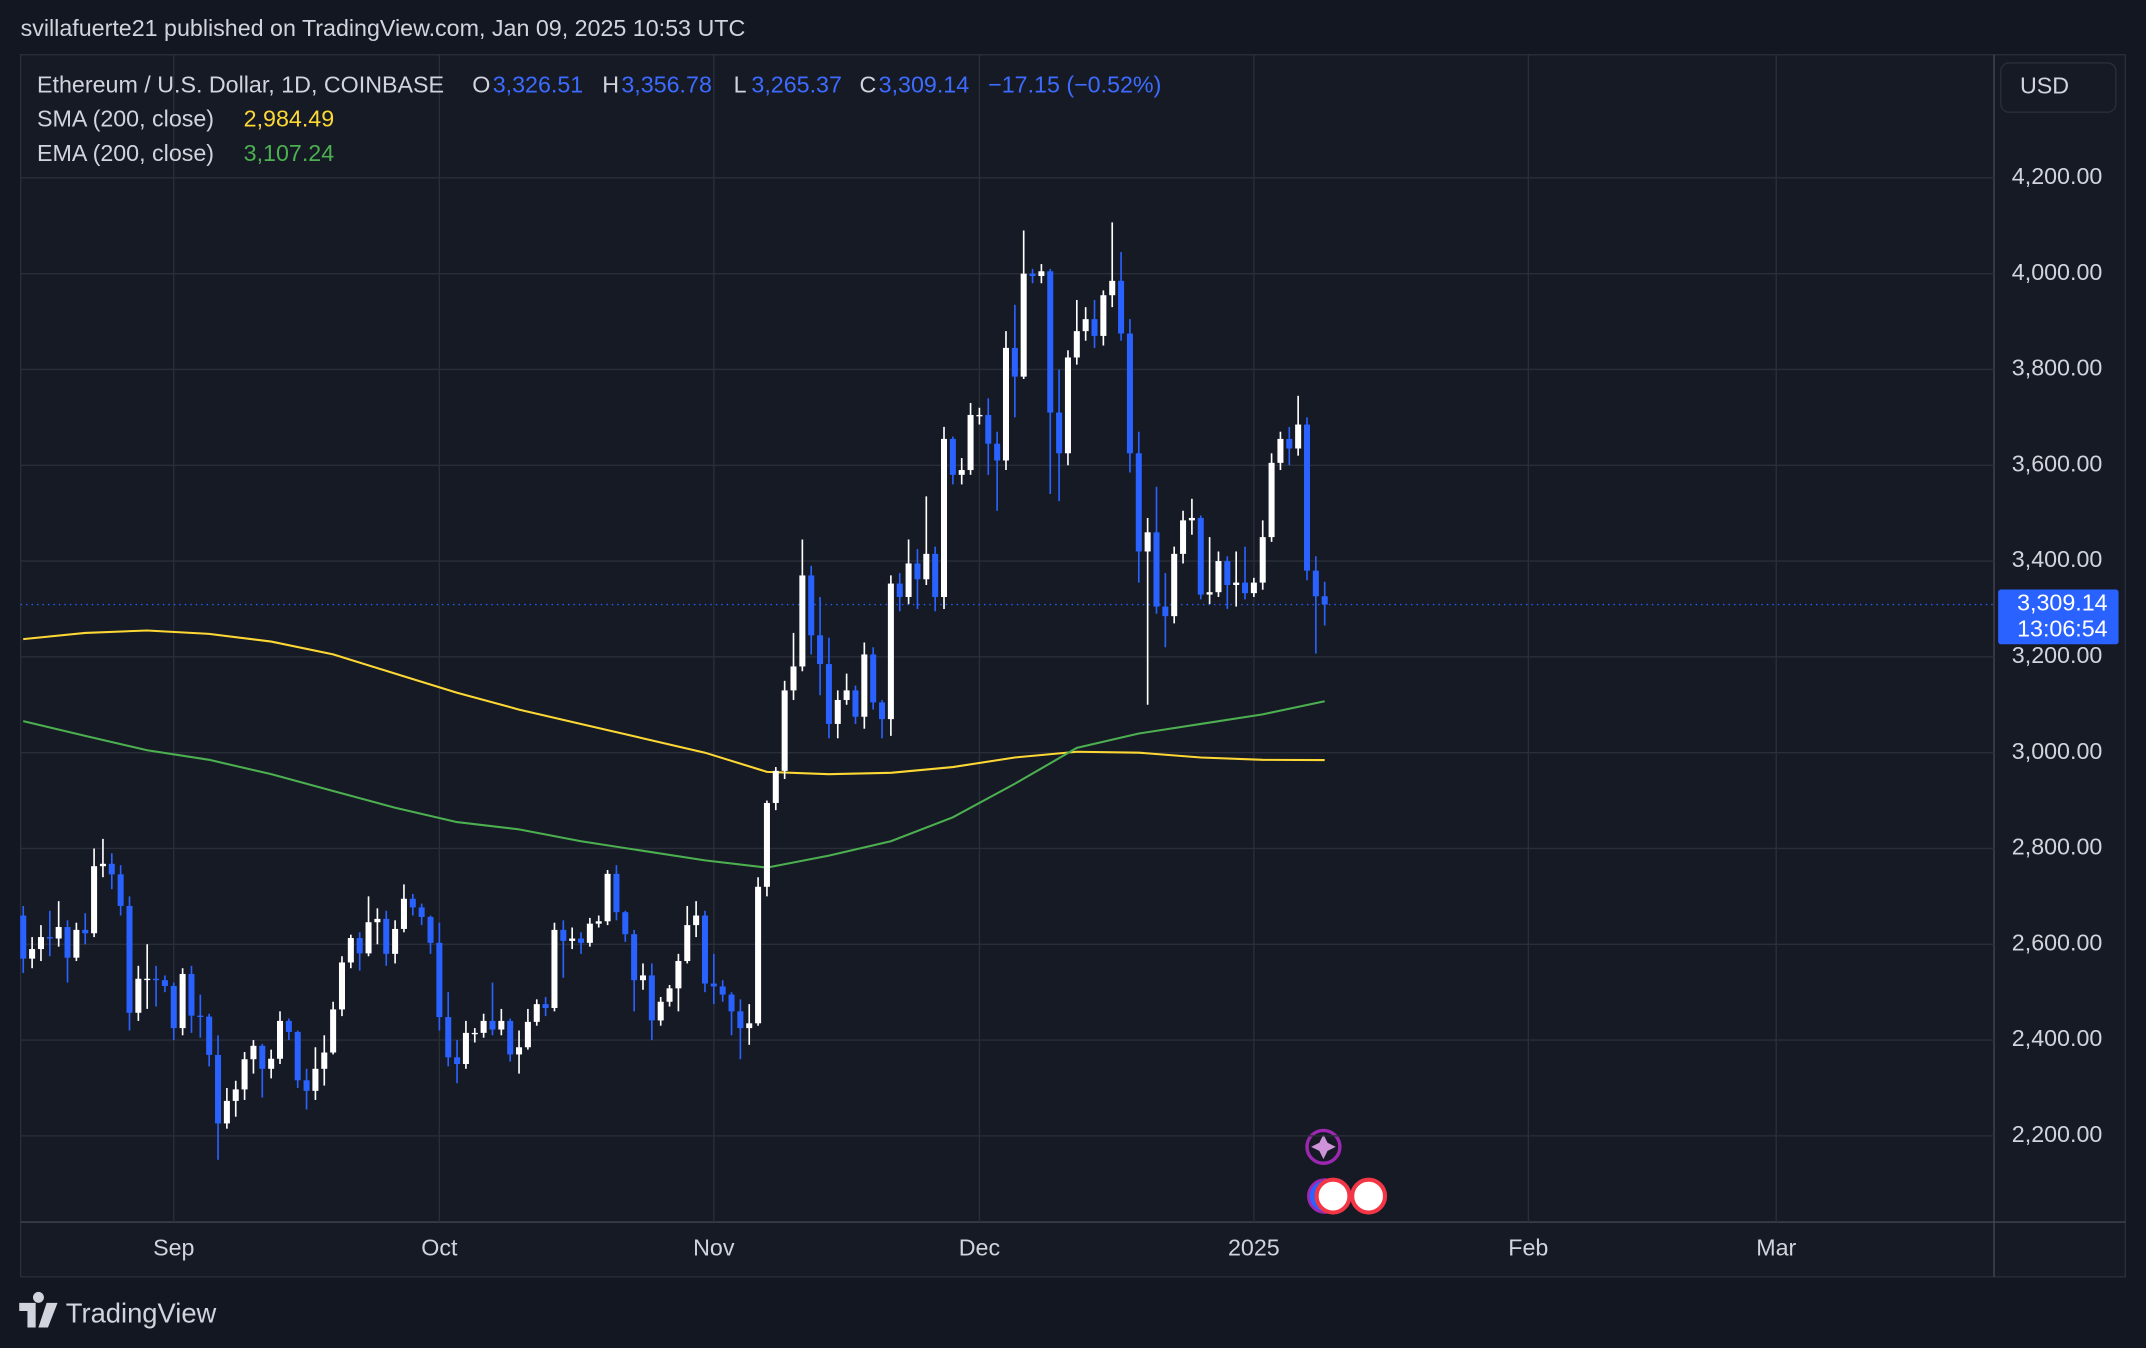 The image size is (2146, 1348). What do you see at coordinates (289, 119) in the screenshot?
I see `indicator-value: 2,984.49` at bounding box center [289, 119].